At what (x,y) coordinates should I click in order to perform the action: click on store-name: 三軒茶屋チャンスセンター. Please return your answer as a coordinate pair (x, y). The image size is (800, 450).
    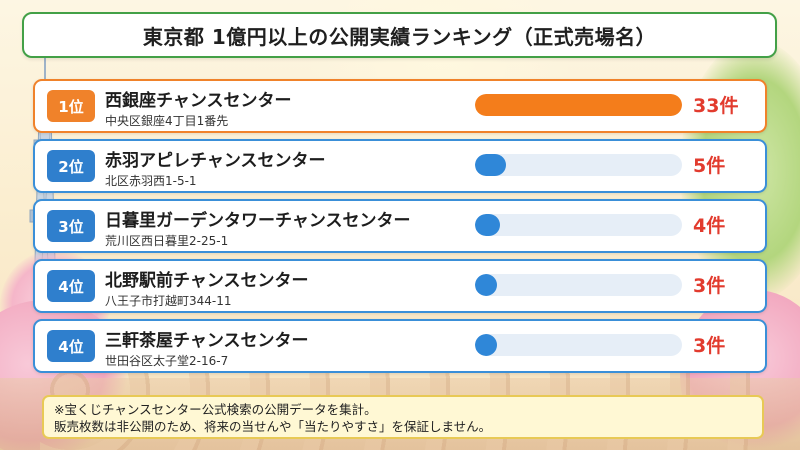
    Looking at the image, I should click on (207, 341).